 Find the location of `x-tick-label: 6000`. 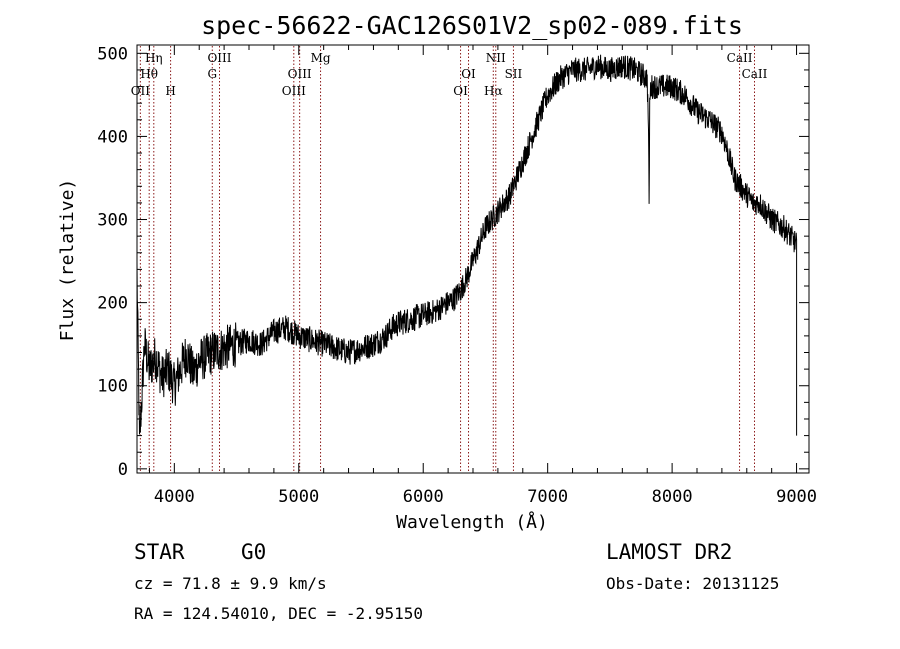

x-tick-label: 6000 is located at coordinates (423, 497).